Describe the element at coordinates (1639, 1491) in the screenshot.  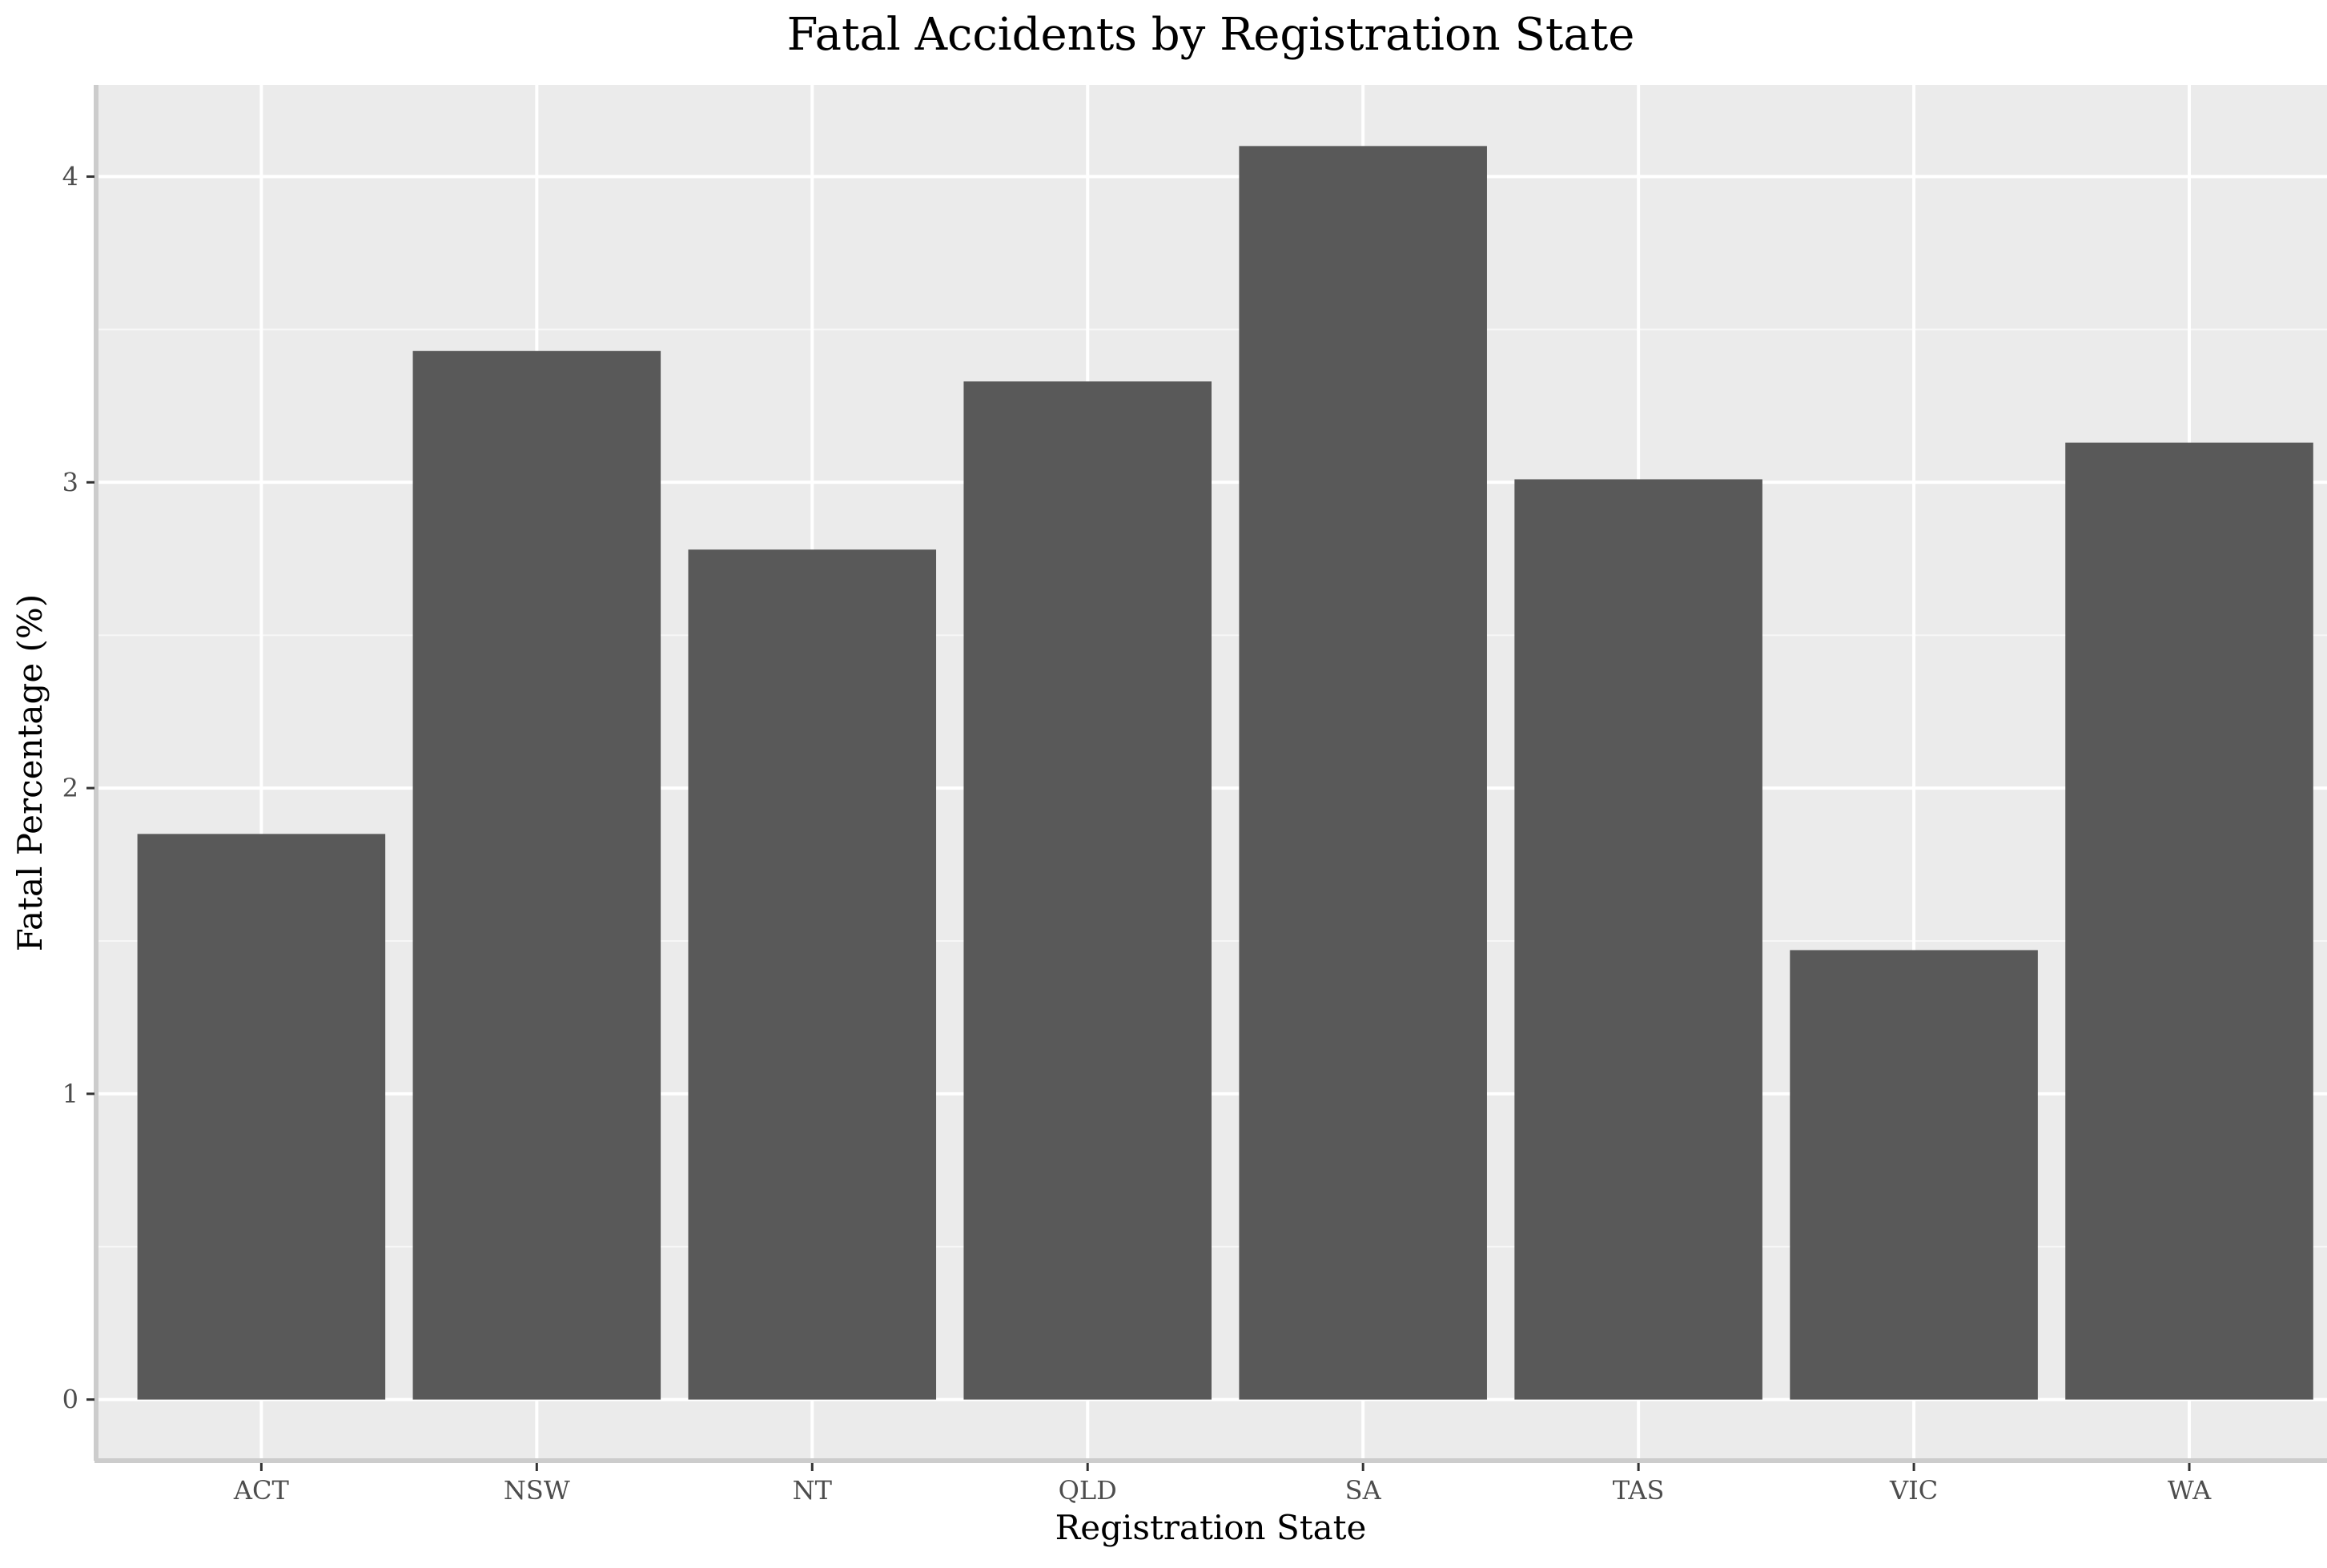
I see `x-tick-label: TAS` at that location.